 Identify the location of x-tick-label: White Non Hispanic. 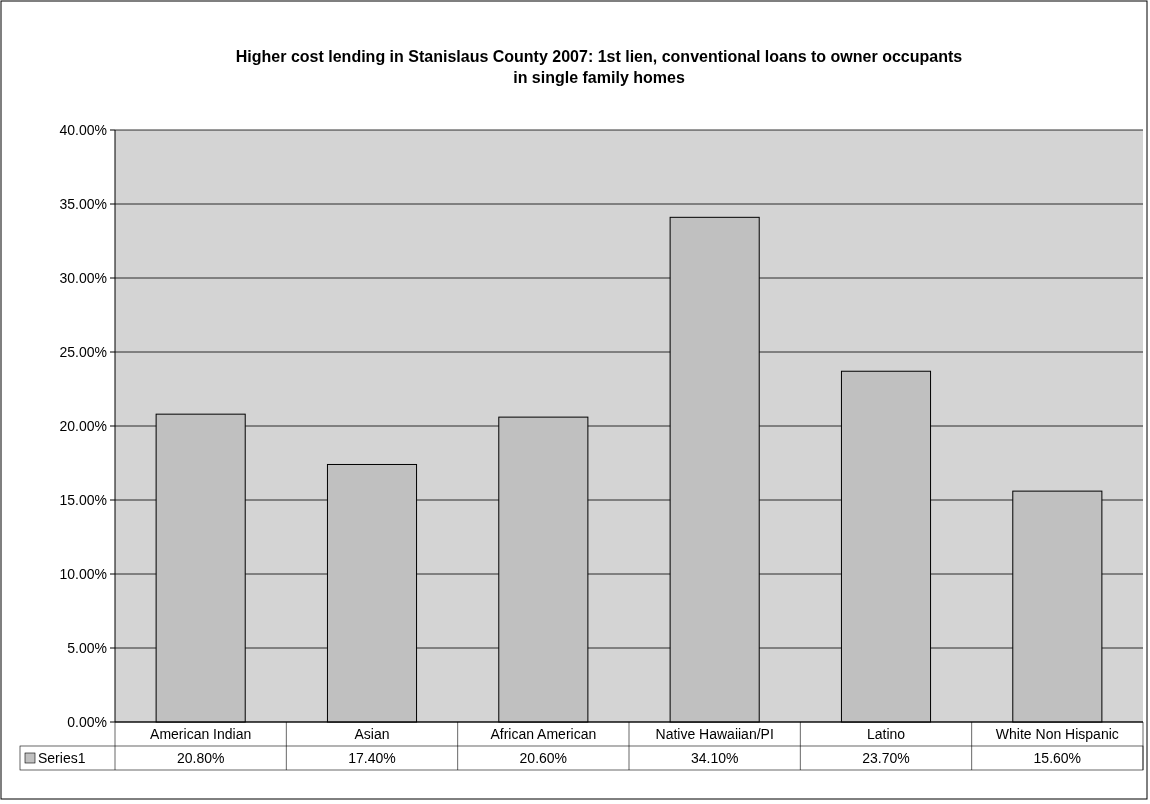
(1057, 733).